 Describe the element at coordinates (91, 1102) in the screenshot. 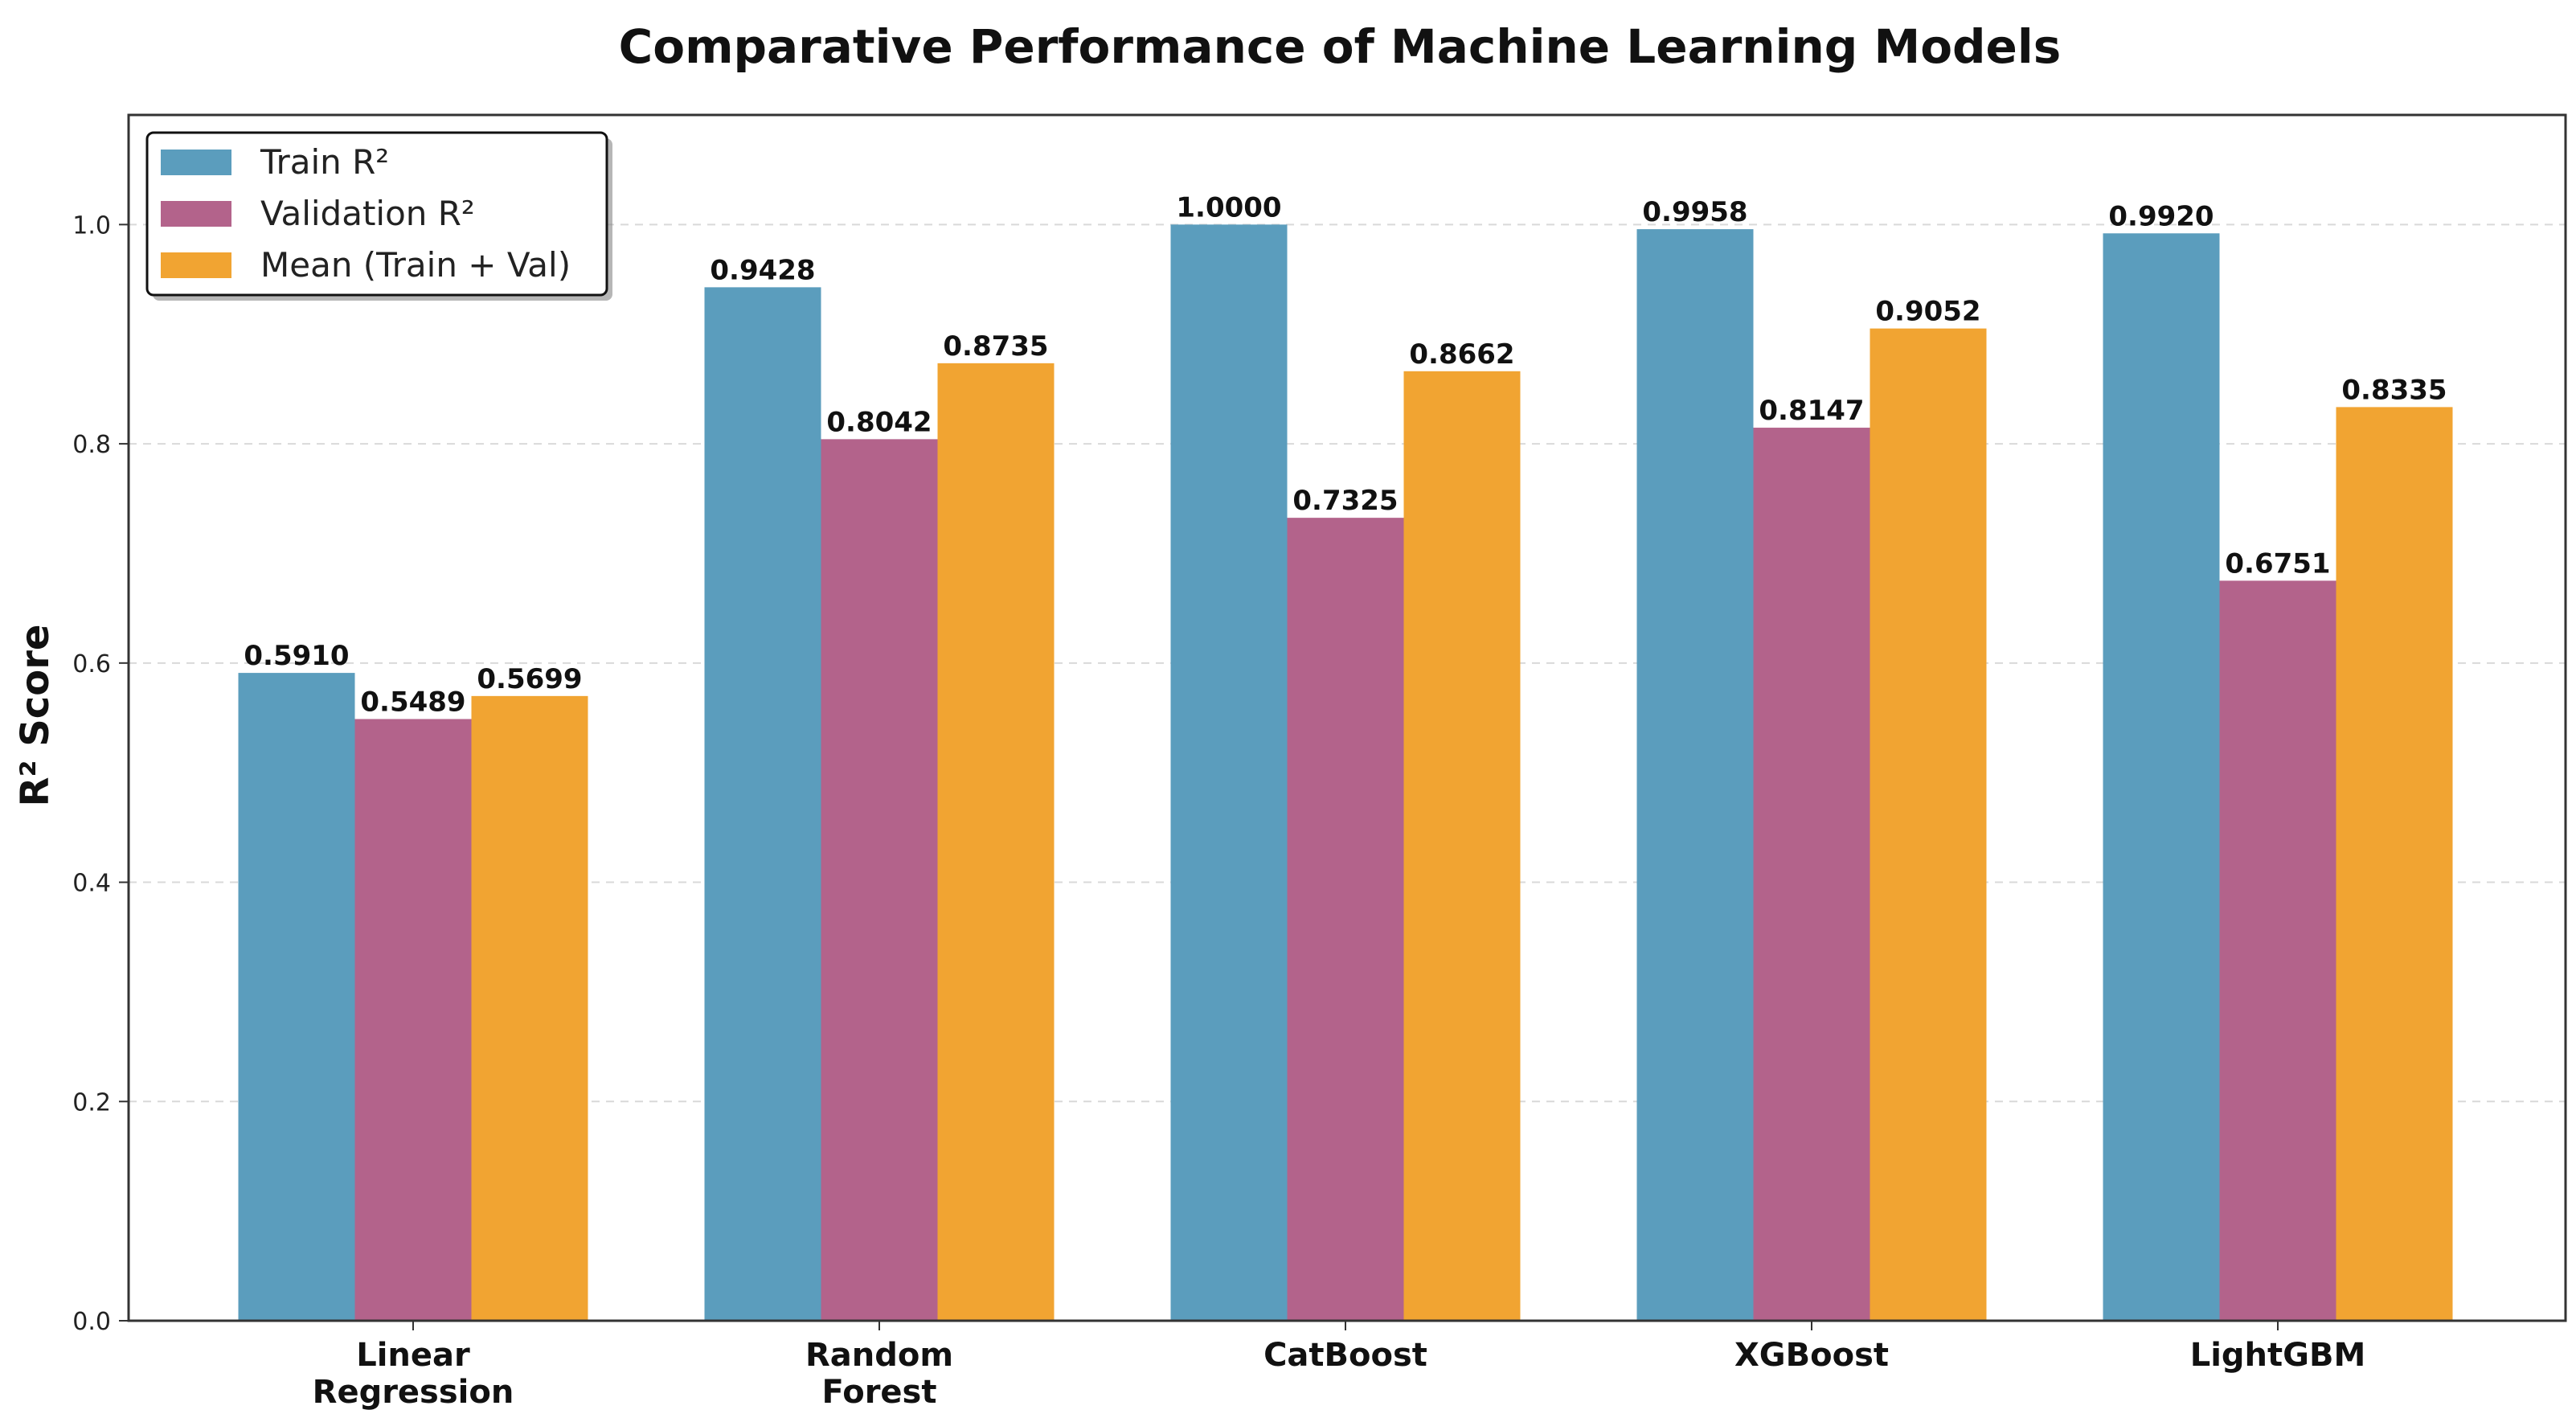

I see `y-tick-label: 0.2` at that location.